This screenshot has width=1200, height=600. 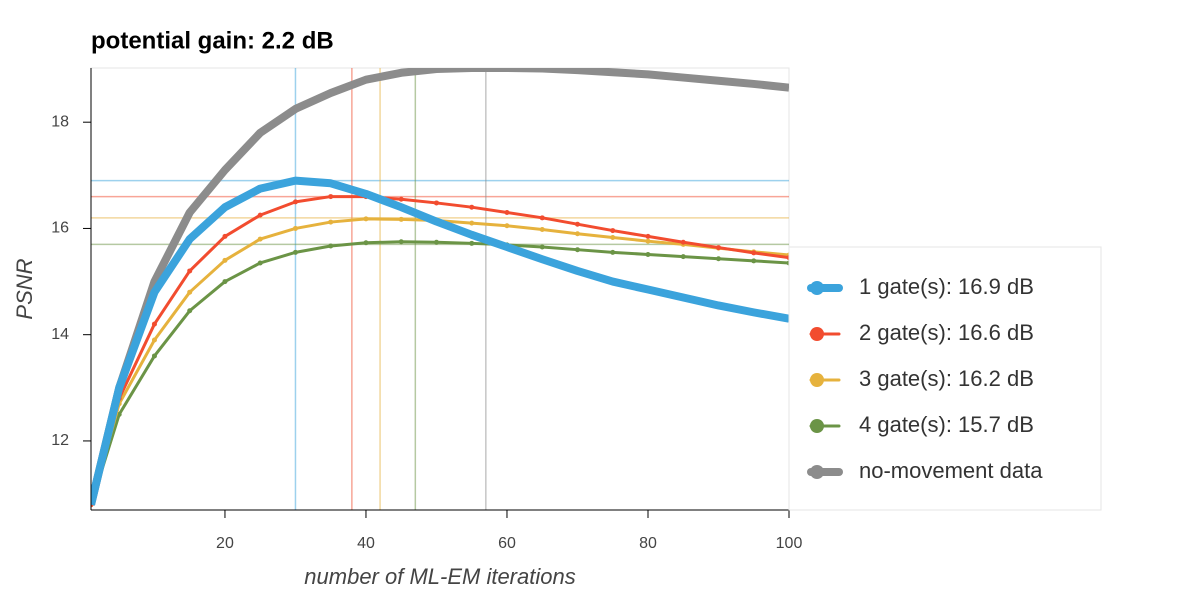 I want to click on x-tick-label: 40, so click(x=366, y=543).